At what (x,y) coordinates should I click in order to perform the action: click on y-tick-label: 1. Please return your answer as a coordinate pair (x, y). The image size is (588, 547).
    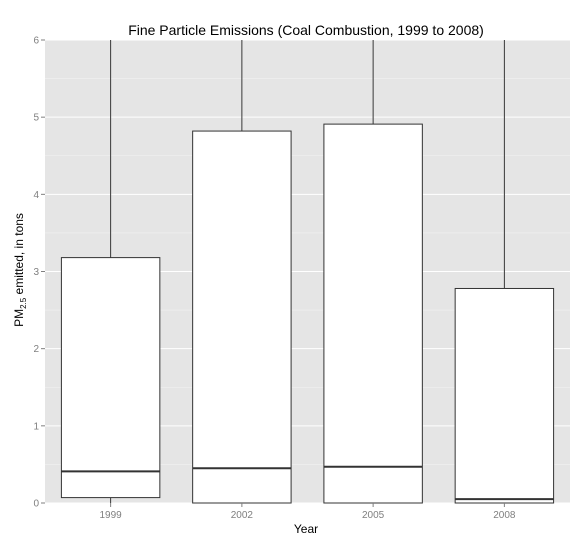
    Looking at the image, I should click on (36, 426).